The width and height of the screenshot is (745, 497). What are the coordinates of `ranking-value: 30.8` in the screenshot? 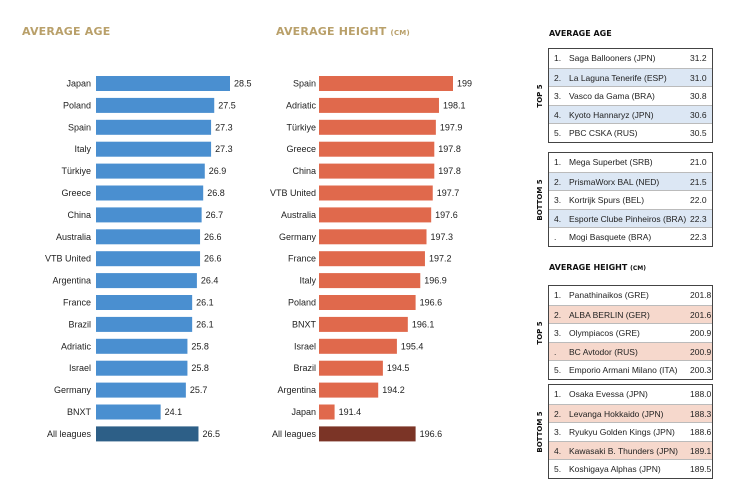 It's located at (698, 96).